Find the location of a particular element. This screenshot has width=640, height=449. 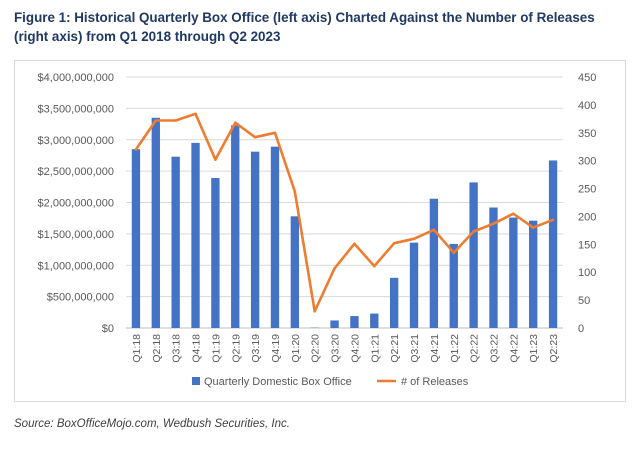

right-tick-label: 450 is located at coordinates (587, 78).